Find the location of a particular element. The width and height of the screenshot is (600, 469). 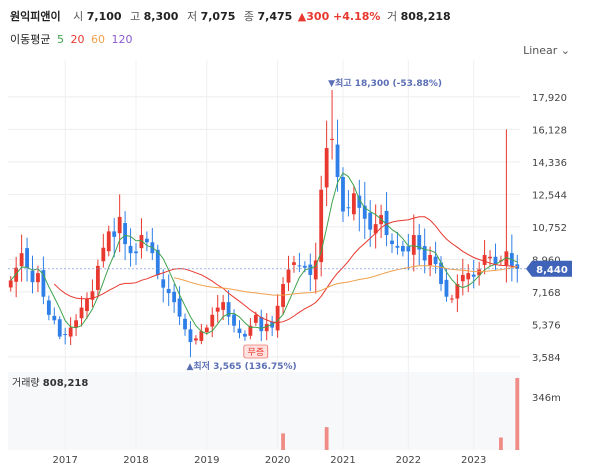

change-value: ▲300 +4.18% is located at coordinates (339, 16).